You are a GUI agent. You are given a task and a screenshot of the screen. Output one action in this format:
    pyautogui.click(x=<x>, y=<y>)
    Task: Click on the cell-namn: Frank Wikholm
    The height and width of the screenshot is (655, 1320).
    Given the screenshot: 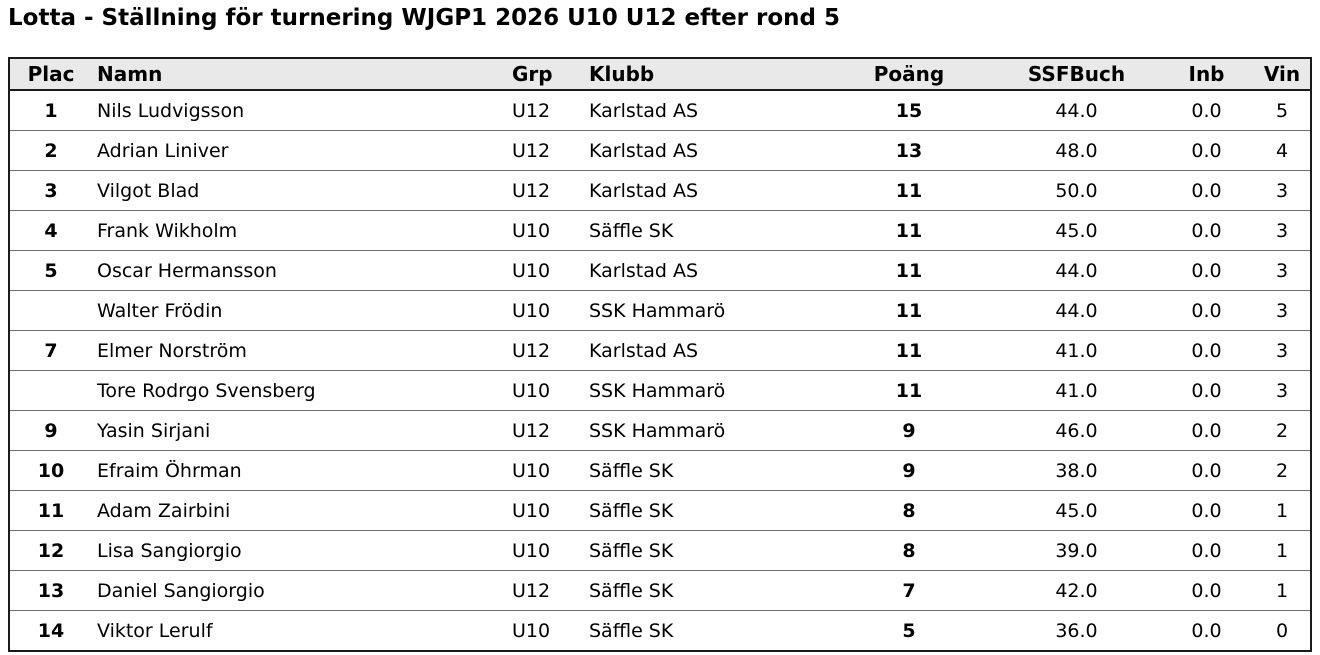 What is the action you would take?
    pyautogui.click(x=299, y=230)
    